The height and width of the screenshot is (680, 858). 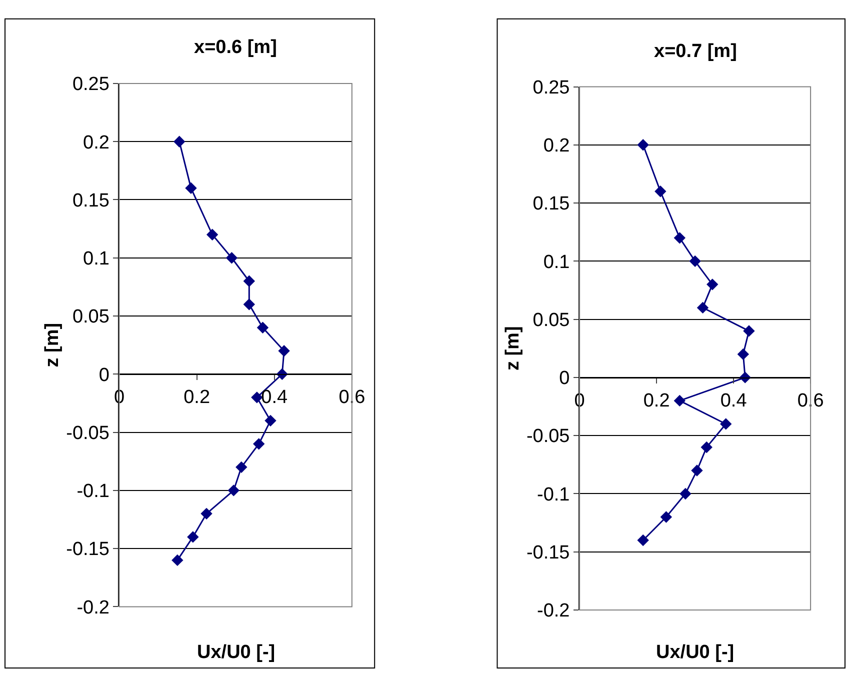 What do you see at coordinates (695, 51) in the screenshot?
I see `chart-title: x=0.7 [m]` at bounding box center [695, 51].